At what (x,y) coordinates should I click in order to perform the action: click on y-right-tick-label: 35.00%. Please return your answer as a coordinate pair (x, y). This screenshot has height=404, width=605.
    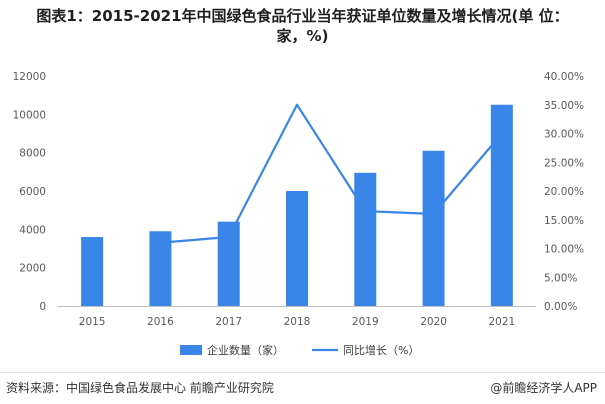
    Looking at the image, I should click on (564, 106).